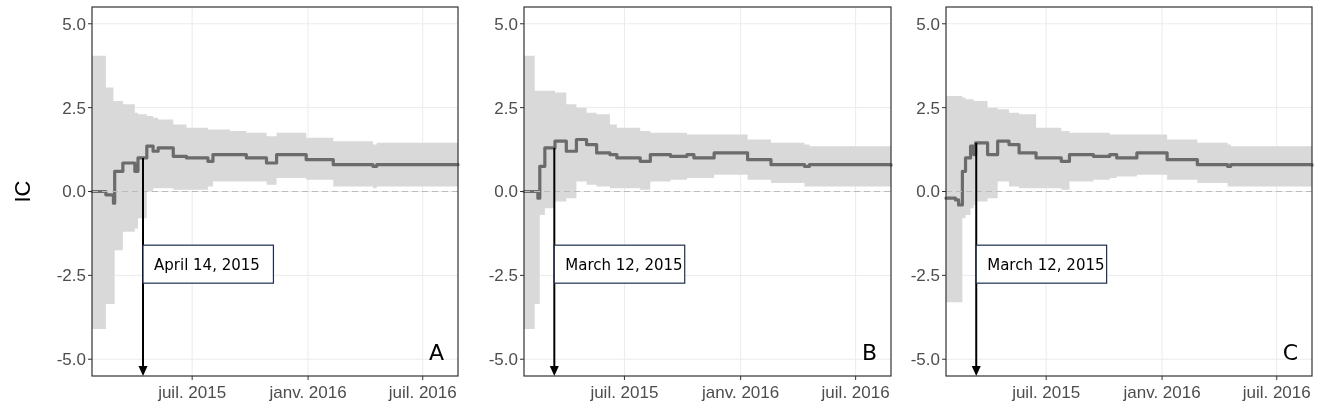 Image resolution: width=1341 pixels, height=414 pixels. Describe the element at coordinates (207, 265) in the screenshot. I see `ref-line-label: April 14, 2015` at that location.